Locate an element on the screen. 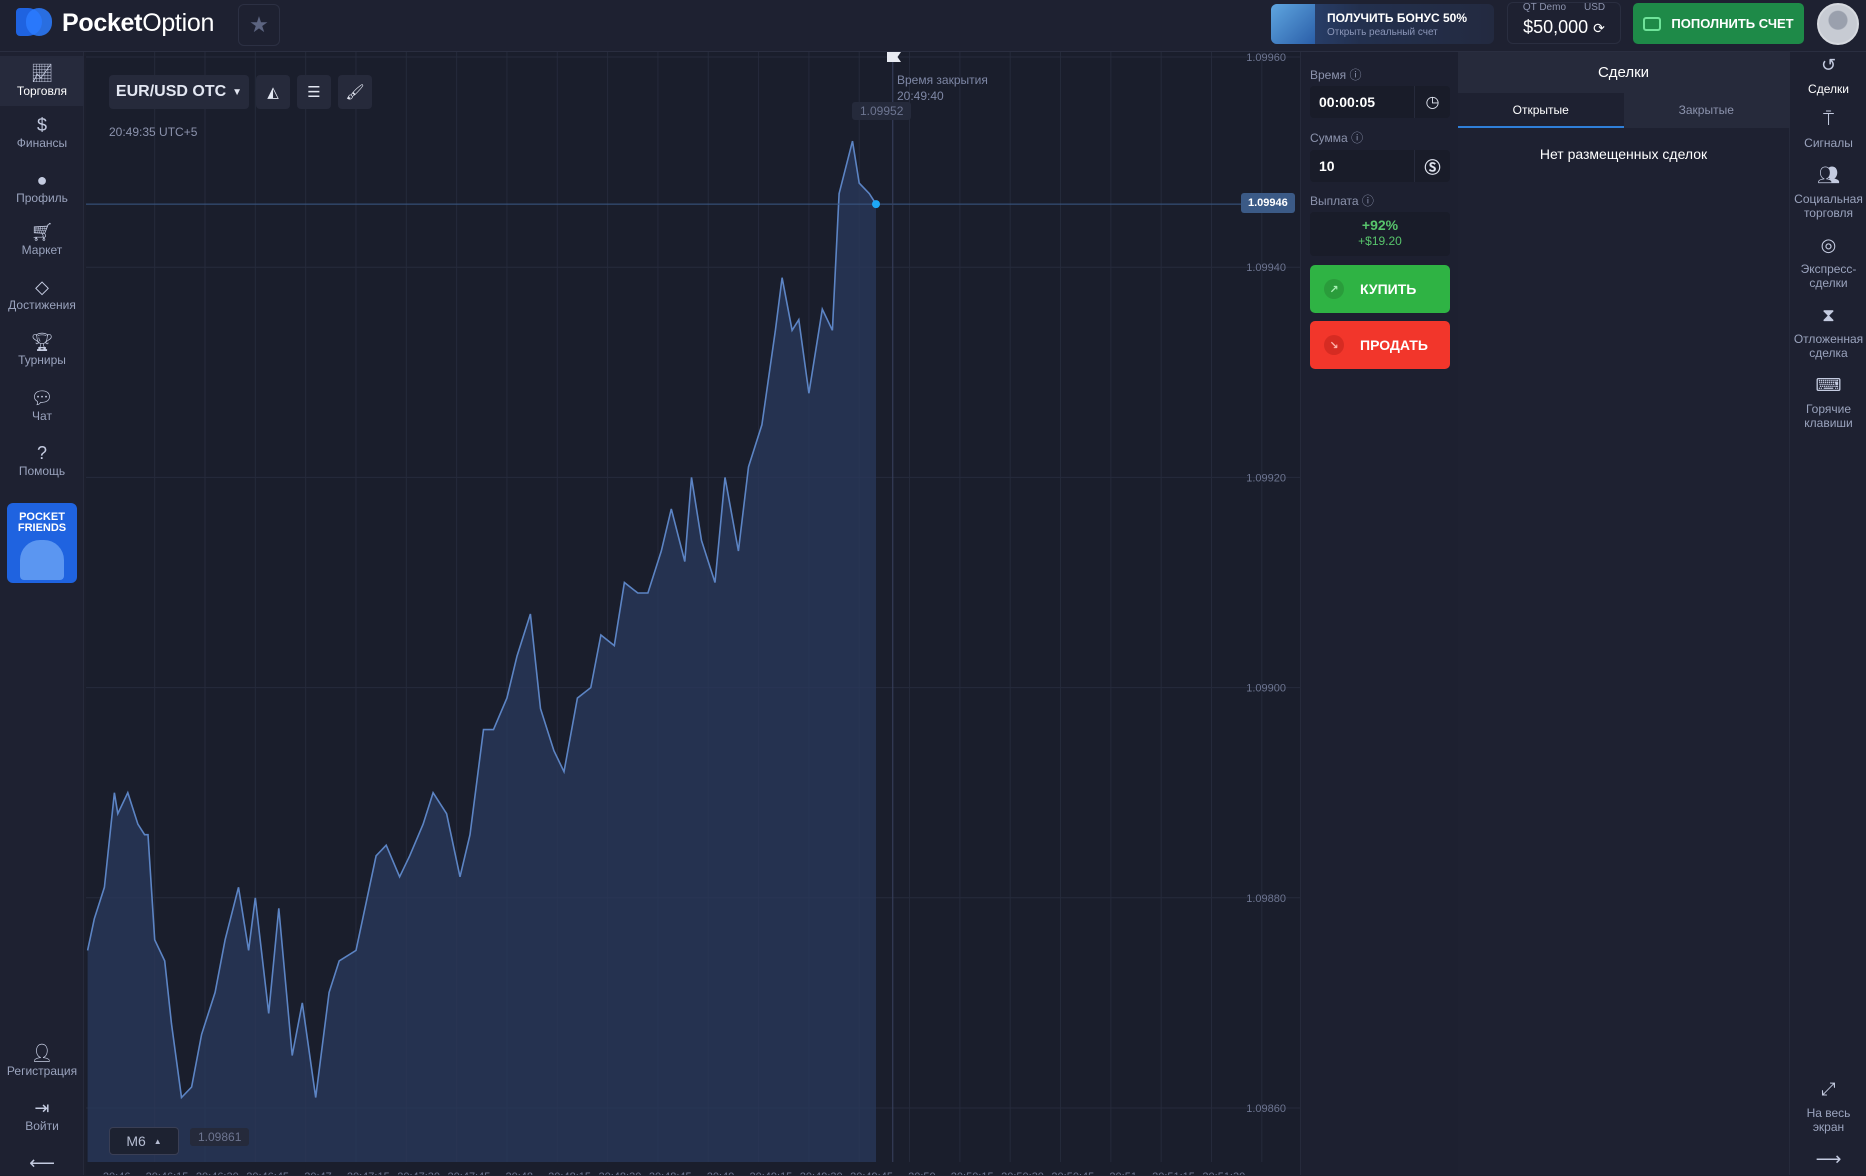 This screenshot has width=1866, height=1176. signal-icon: ⍑ is located at coordinates (1828, 119).